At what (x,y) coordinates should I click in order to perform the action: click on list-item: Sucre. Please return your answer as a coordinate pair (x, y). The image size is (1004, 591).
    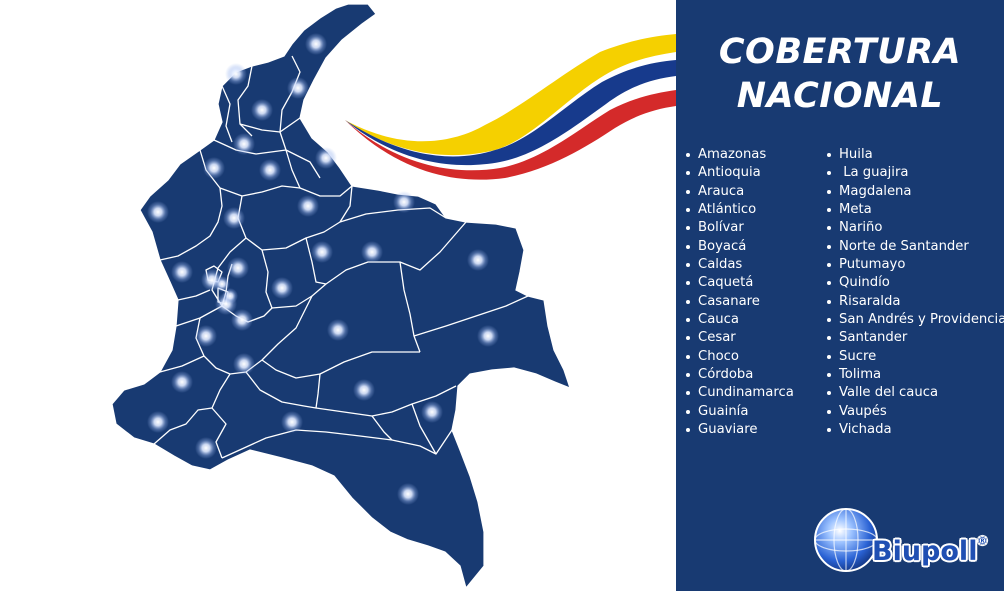
    Looking at the image, I should click on (915, 357).